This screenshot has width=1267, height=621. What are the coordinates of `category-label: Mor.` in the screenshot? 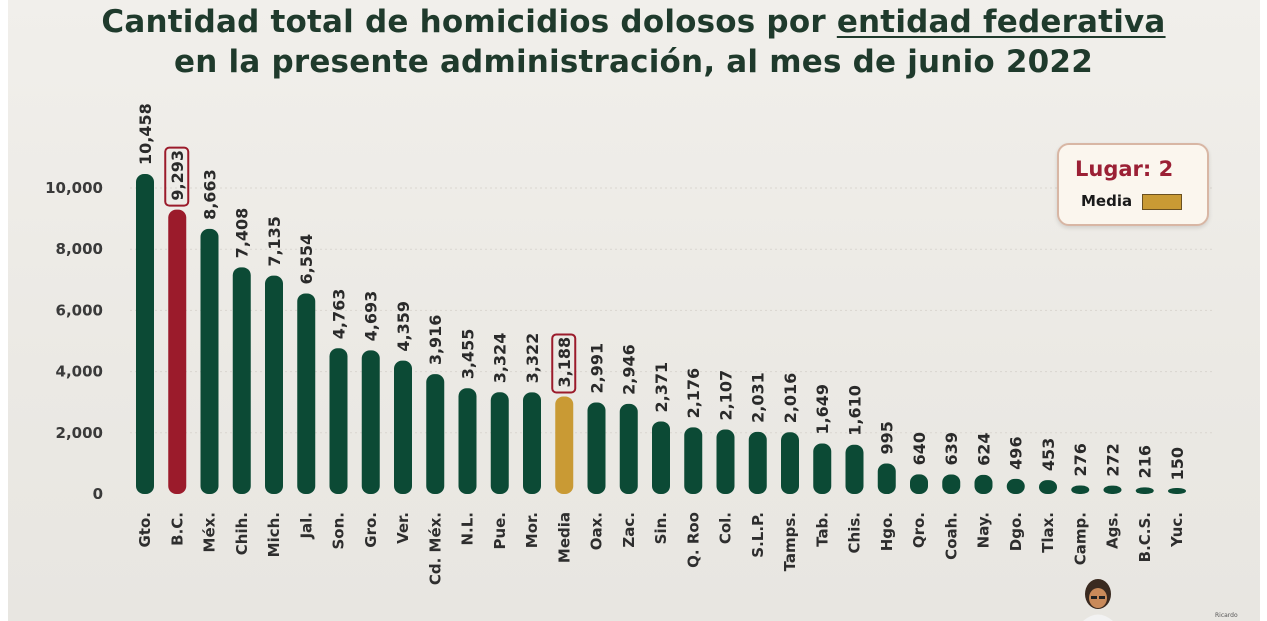 It's located at (532, 530).